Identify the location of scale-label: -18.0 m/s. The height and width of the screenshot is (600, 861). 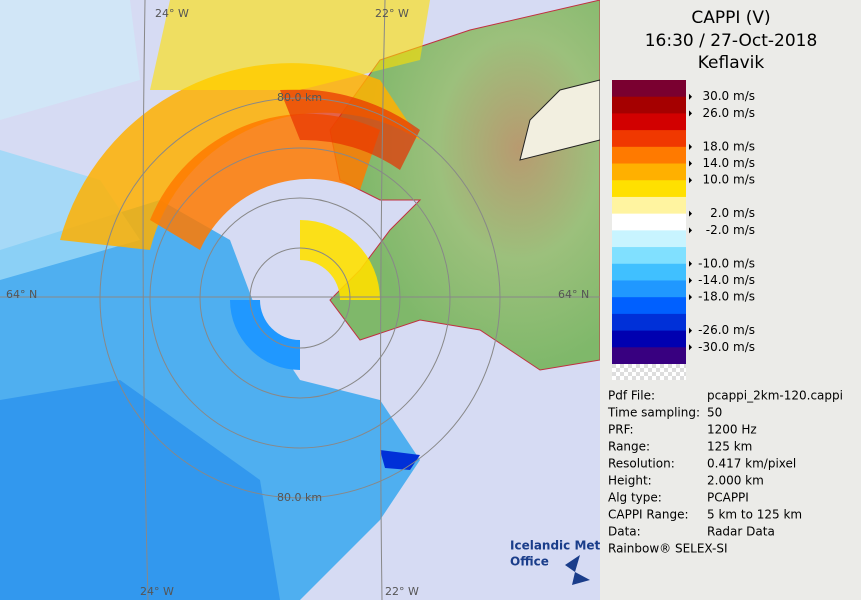
(726, 297).